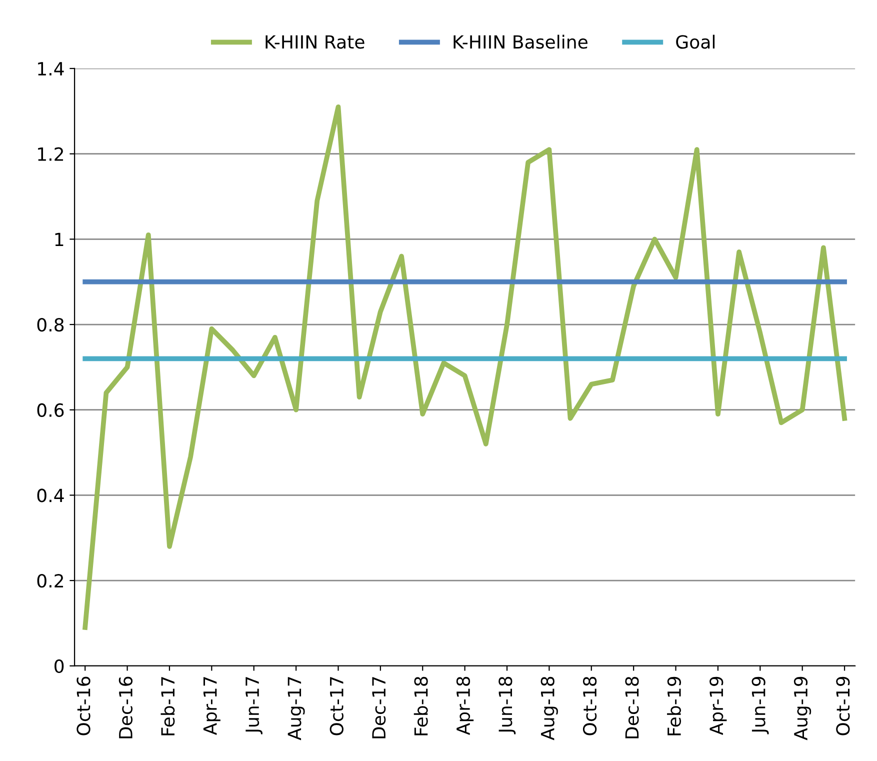 This screenshot has height=761, width=877. What do you see at coordinates (843, 706) in the screenshot?
I see `x-tick-label: Oct-19` at bounding box center [843, 706].